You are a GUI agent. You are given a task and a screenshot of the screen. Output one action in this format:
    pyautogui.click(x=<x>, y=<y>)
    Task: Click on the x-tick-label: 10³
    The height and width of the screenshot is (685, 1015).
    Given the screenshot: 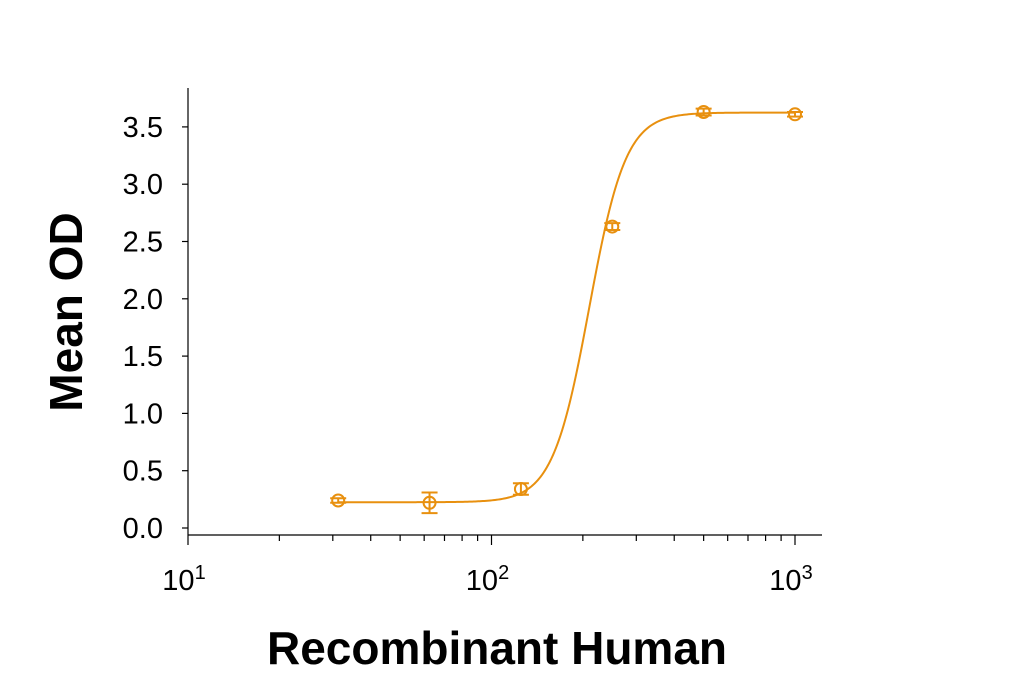 What is the action you would take?
    pyautogui.click(x=790, y=579)
    